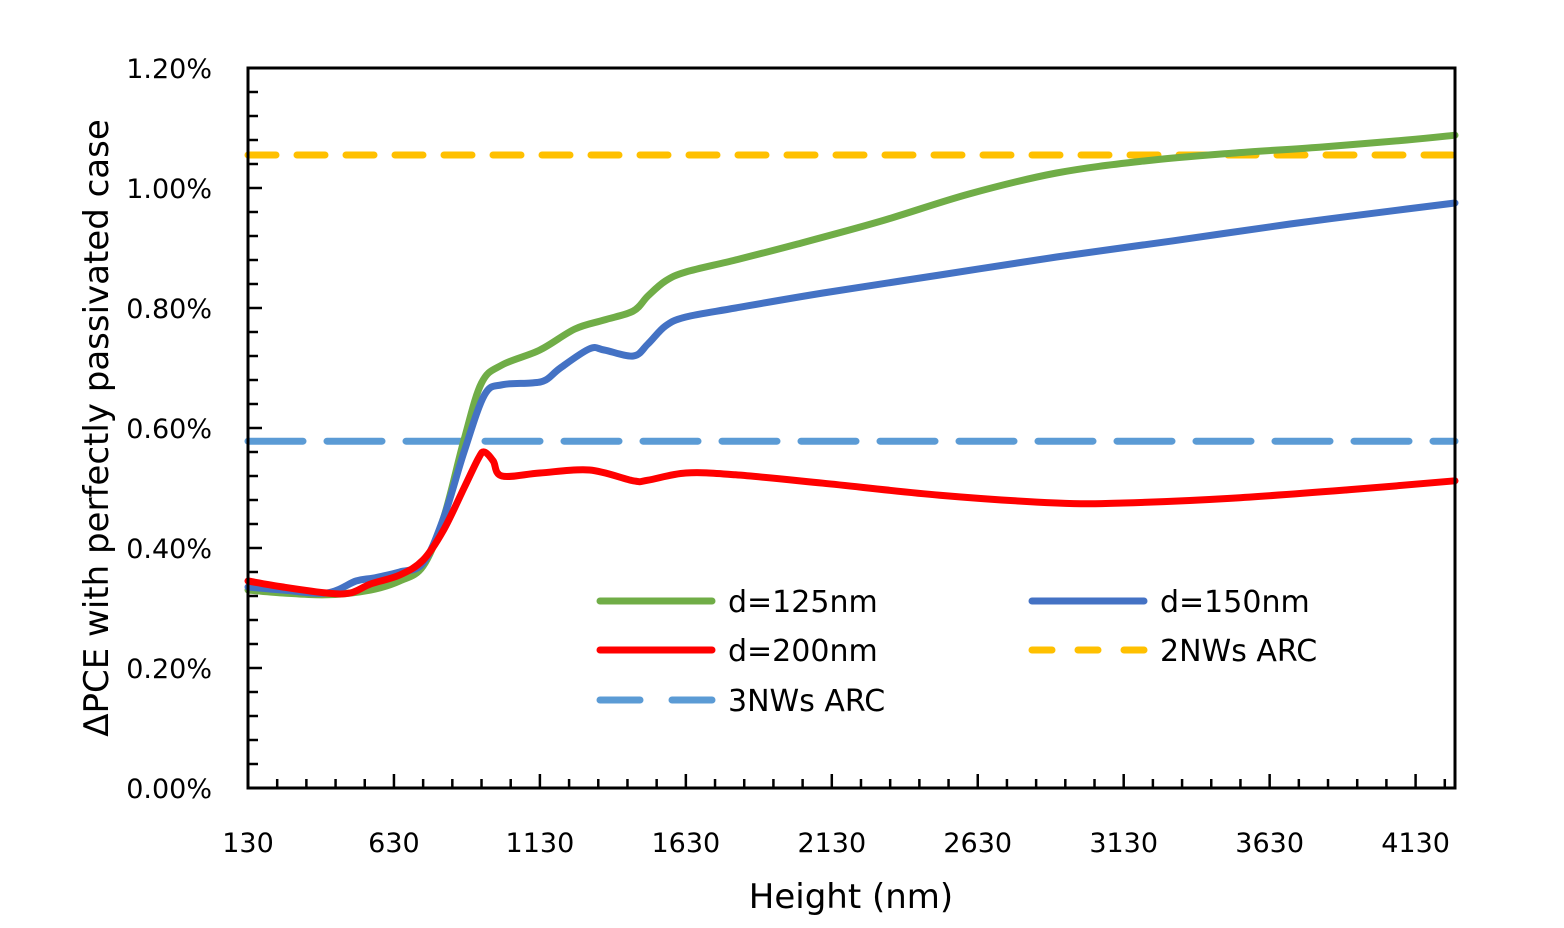  Describe the element at coordinates (169, 189) in the screenshot. I see `y-tick-label: 1.00%` at that location.